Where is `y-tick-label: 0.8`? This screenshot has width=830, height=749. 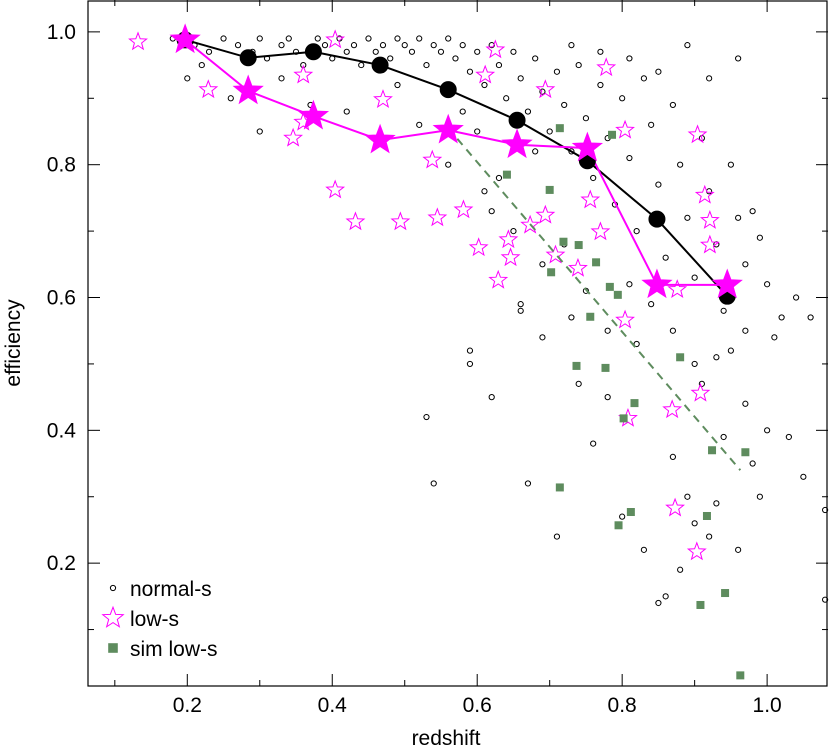
y-tick-label: 0.8 is located at coordinates (61, 165).